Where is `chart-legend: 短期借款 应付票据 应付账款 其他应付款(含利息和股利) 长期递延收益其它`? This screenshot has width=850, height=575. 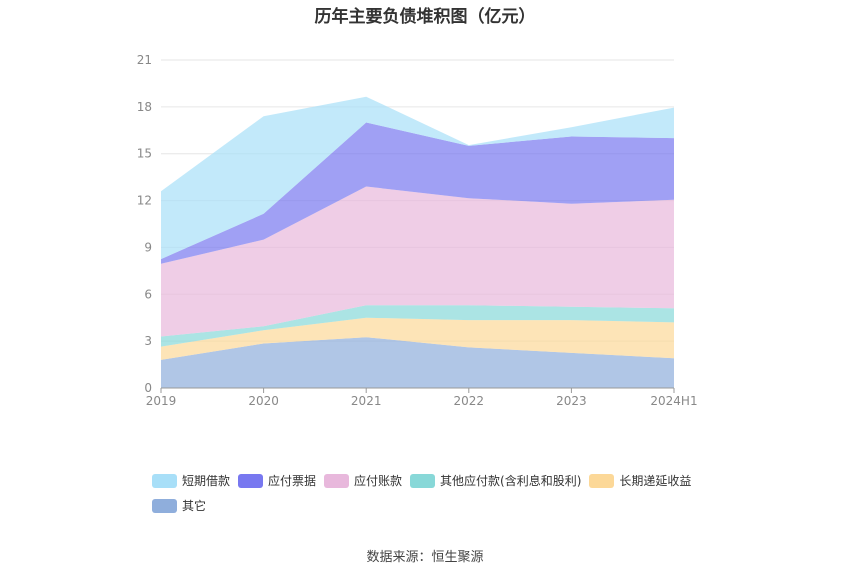 chart-legend: 短期借款 应付票据 应付账款 其他应付款(含利息和股利) 长期递延收益其它 is located at coordinates (442, 497).